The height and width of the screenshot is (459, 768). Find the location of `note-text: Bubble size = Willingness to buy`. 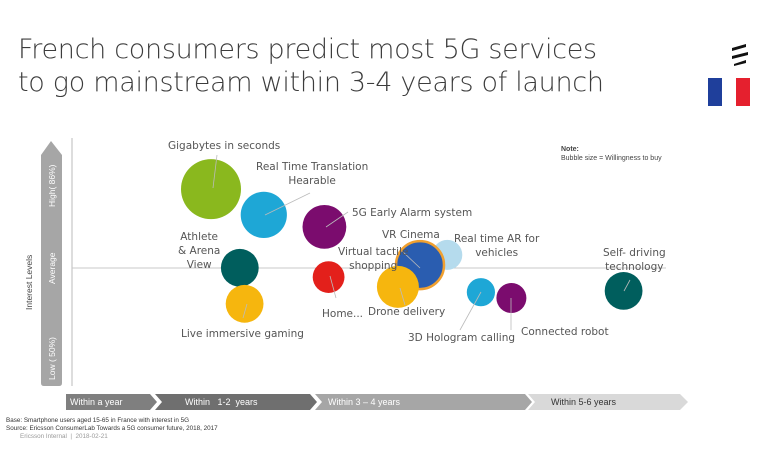

note-text: Bubble size = Willingness to buy is located at coordinates (611, 158).